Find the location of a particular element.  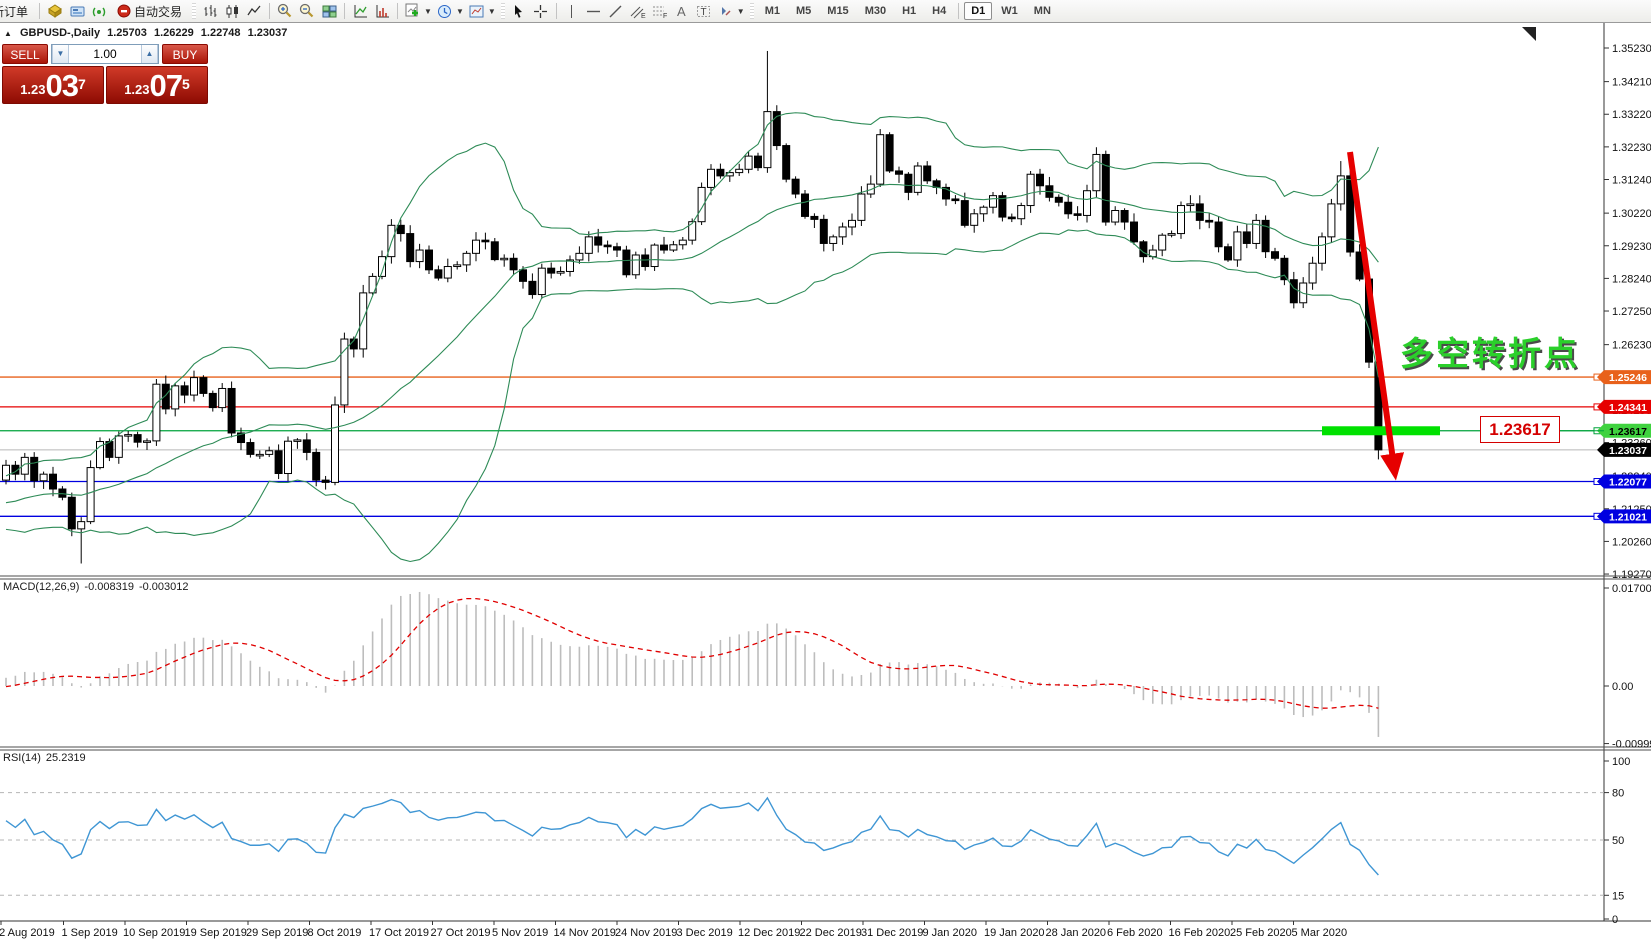

sell-price-small: 1.23 is located at coordinates (33, 89).